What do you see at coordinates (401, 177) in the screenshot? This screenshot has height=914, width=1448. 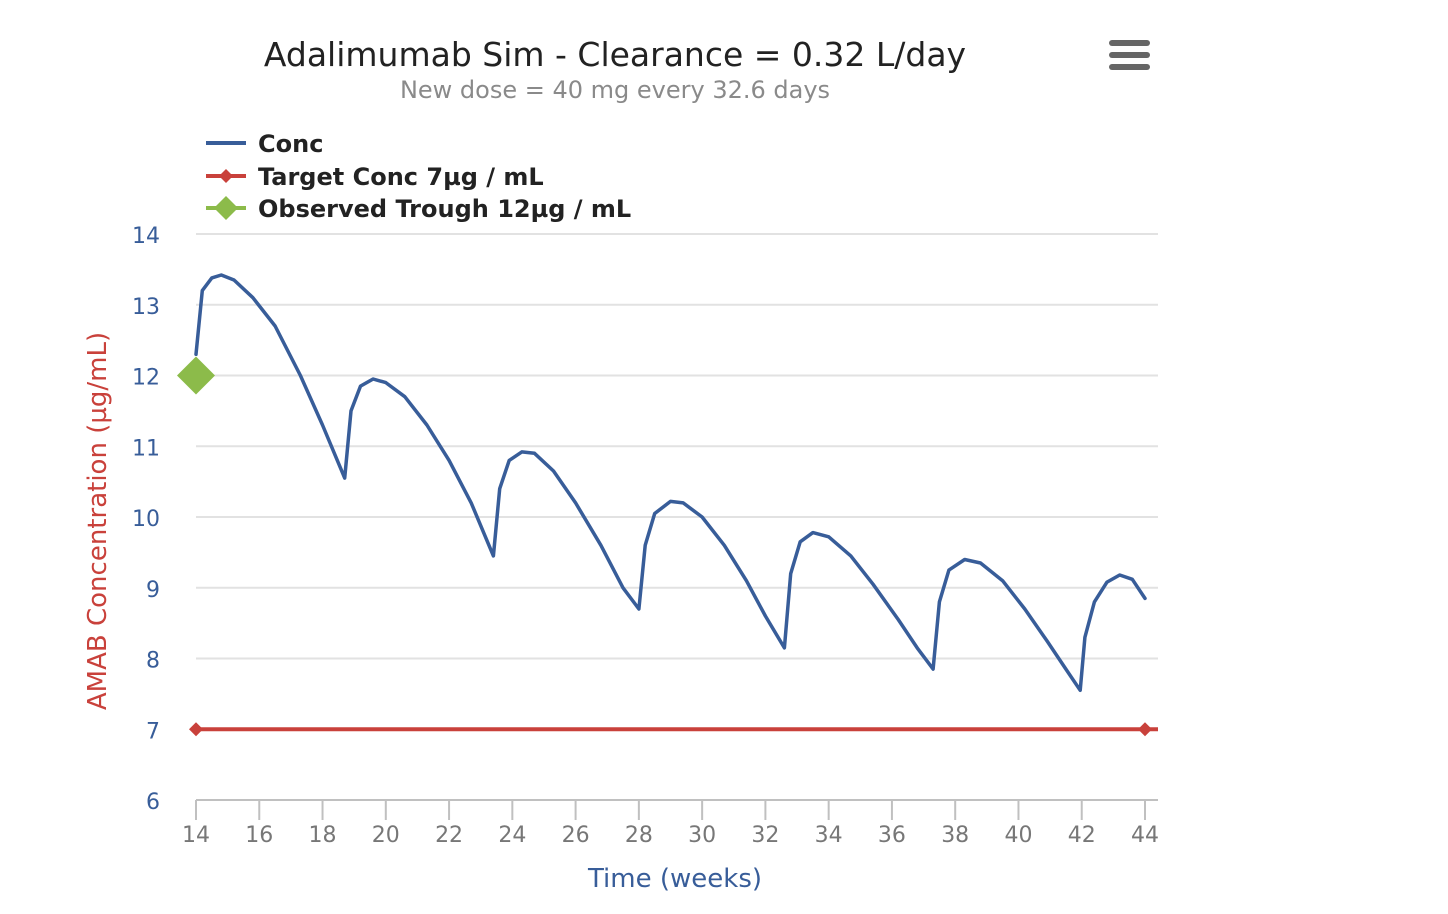 I see `legend-target-label: Target Conc 7µg / mL` at bounding box center [401, 177].